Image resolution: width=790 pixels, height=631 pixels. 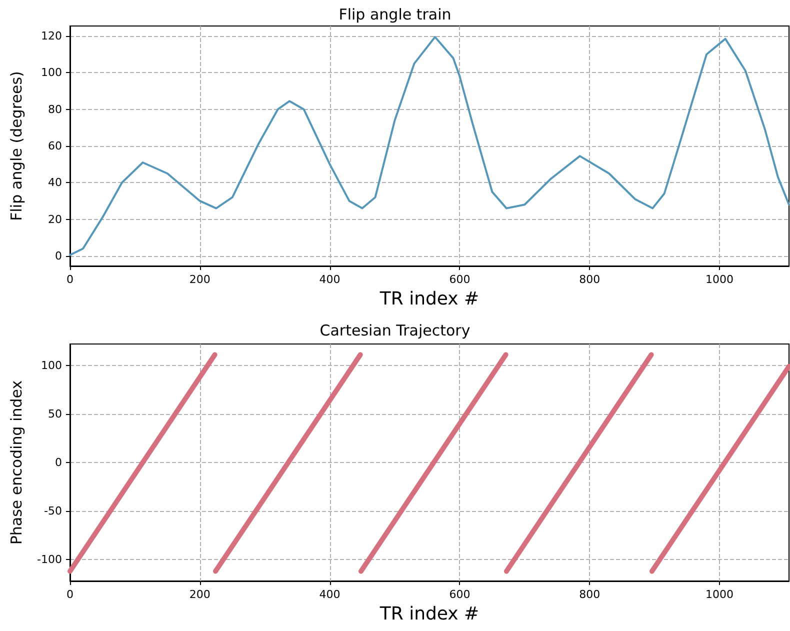 I want to click on y-tick-label: 20, so click(x=55, y=219).